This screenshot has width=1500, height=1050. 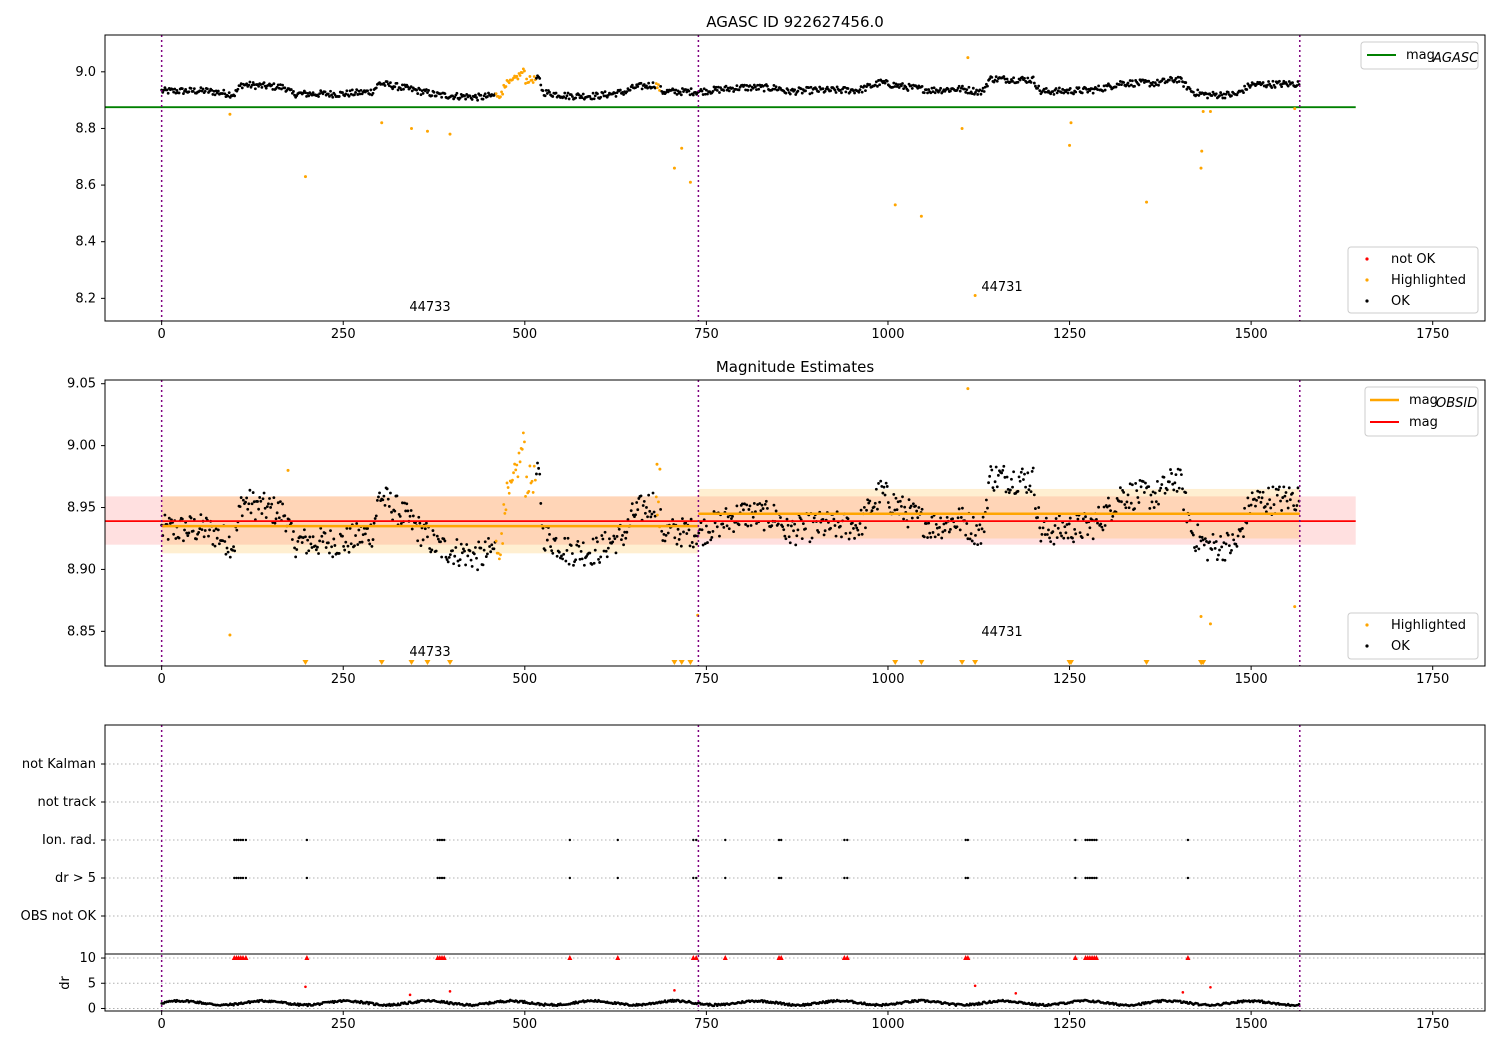 What do you see at coordinates (1001, 287) in the screenshot?
I see `obsid-annotation-44731: 44731` at bounding box center [1001, 287].